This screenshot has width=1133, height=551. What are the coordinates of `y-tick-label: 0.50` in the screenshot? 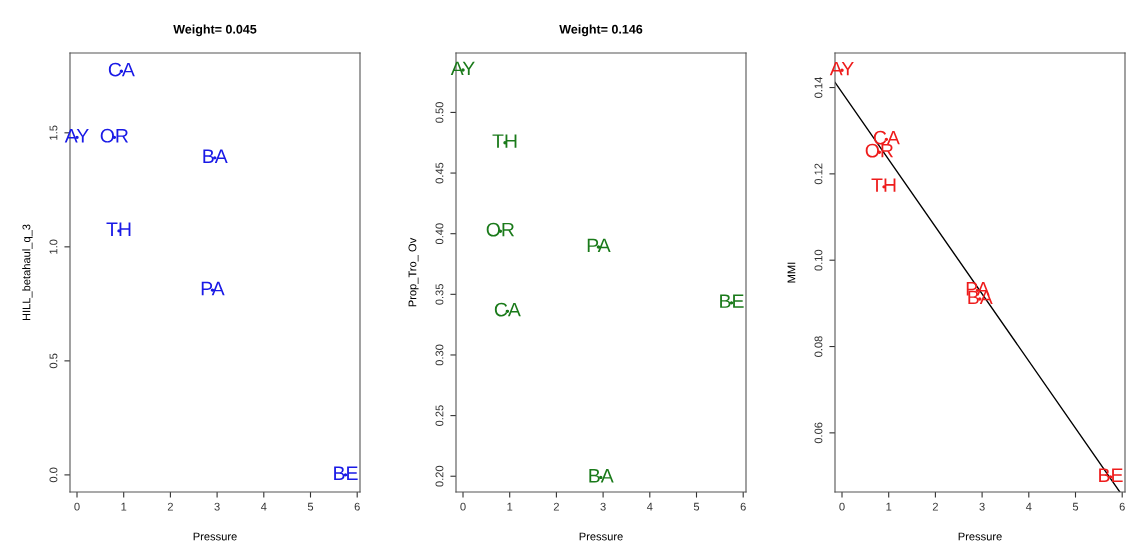 It's located at (439, 112).